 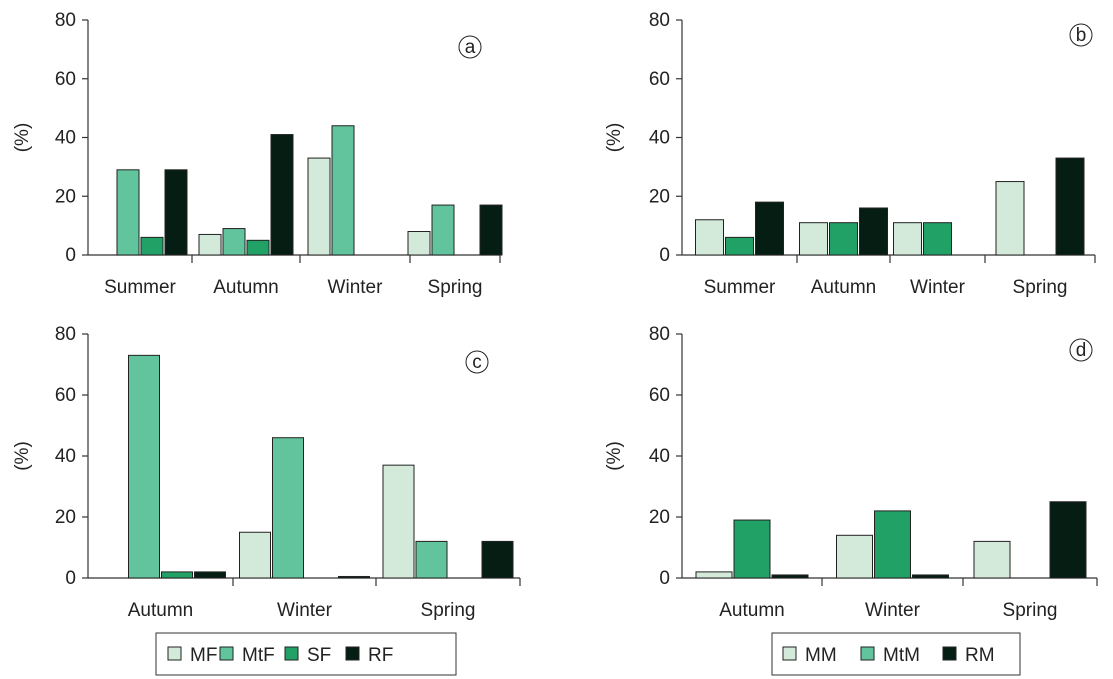 I want to click on bar-rm-autumn, so click(x=790, y=576).